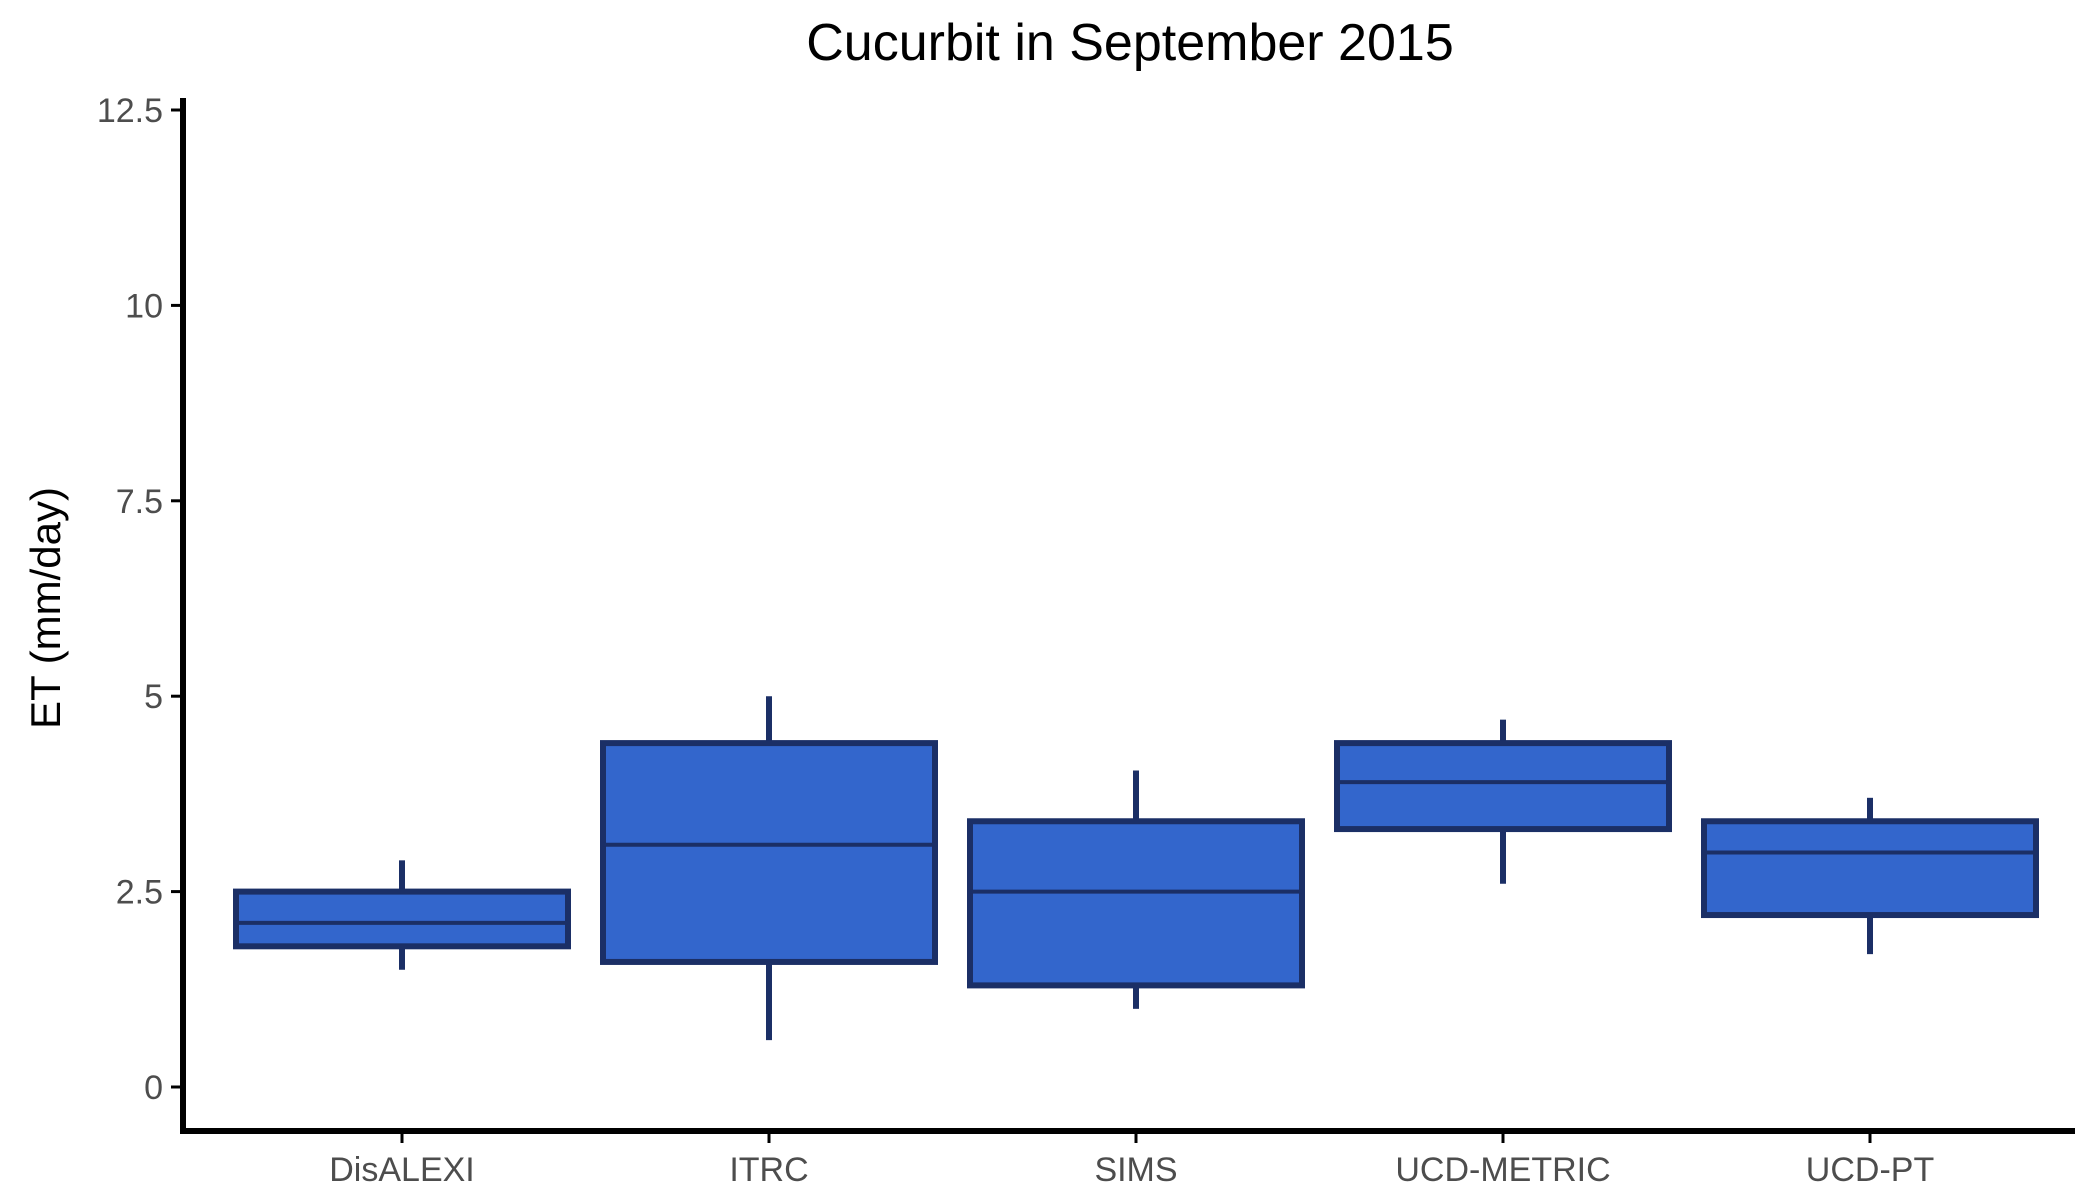 This screenshot has height=1200, width=2100. What do you see at coordinates (153, 1088) in the screenshot?
I see `y-tick-label: 0` at bounding box center [153, 1088].